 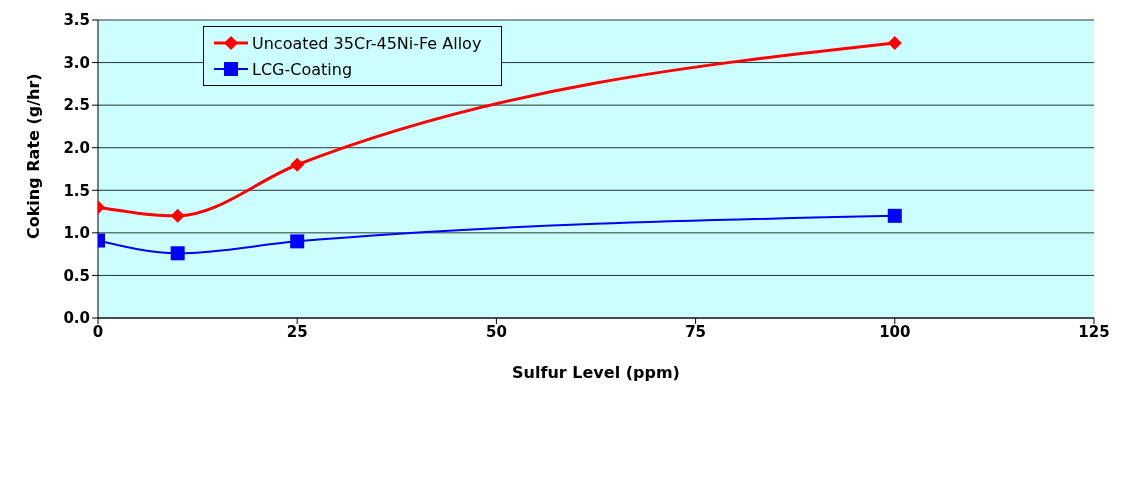 What do you see at coordinates (76, 105) in the screenshot?
I see `y-tick-label: 2.5` at bounding box center [76, 105].